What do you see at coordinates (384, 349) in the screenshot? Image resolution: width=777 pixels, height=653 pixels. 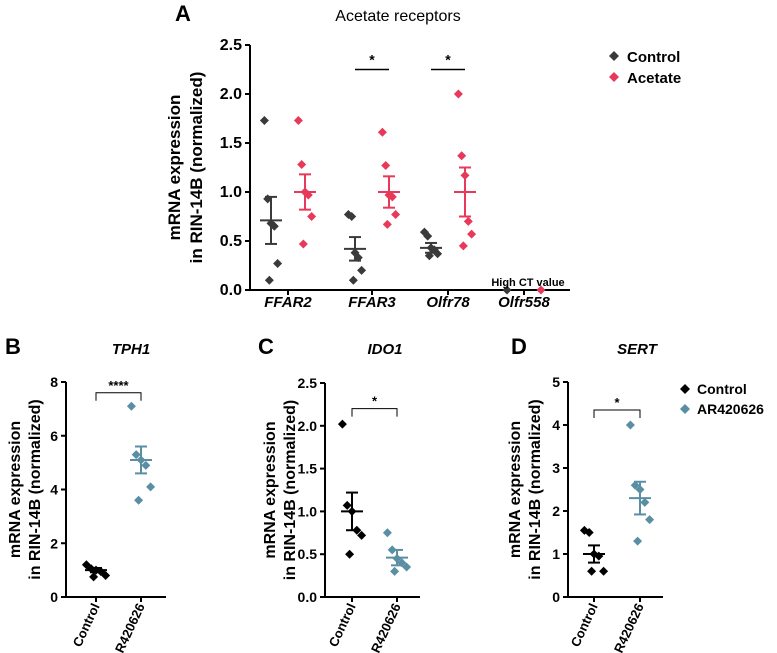 I see `panel-c-gene-title: IDO1` at bounding box center [384, 349].